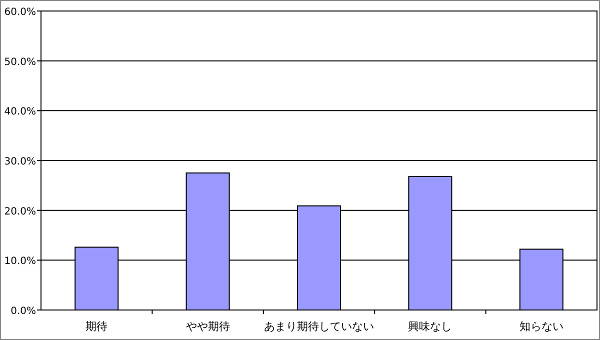  Describe the element at coordinates (208, 326) in the screenshot. I see `x-tick-label: やや期待` at that location.